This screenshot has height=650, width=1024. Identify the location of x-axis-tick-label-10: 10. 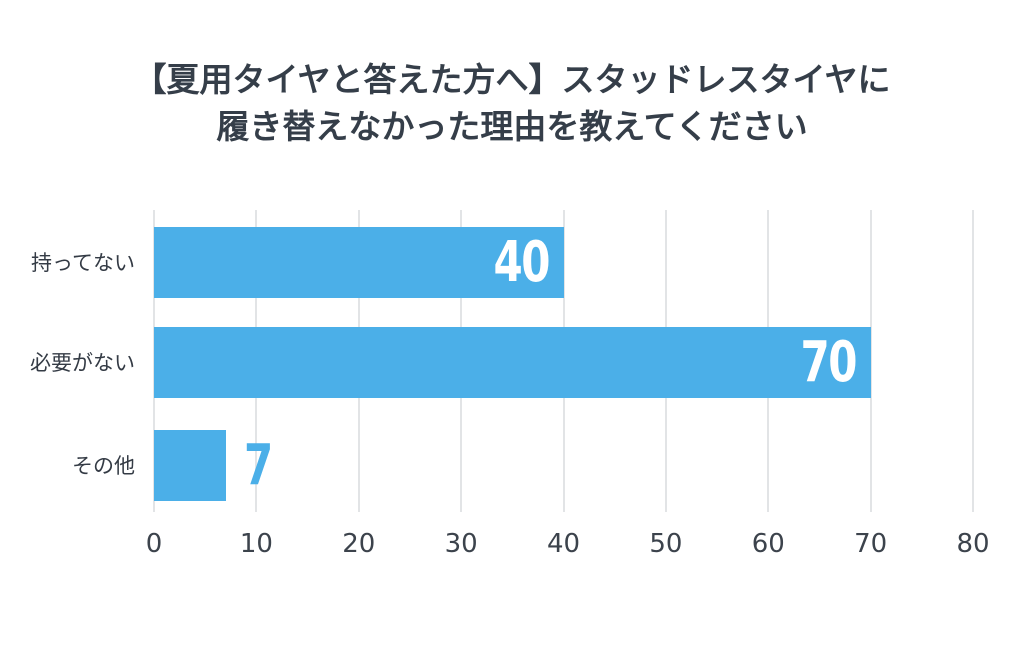
(256, 544).